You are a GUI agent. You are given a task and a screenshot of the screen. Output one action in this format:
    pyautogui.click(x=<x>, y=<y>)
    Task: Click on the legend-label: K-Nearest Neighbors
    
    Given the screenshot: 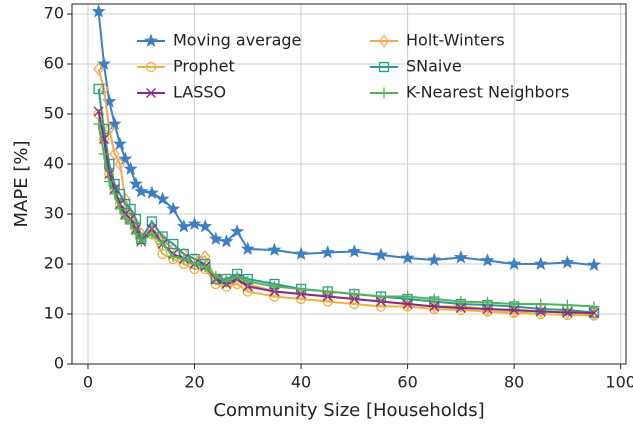 What is the action you would take?
    pyautogui.click(x=487, y=92)
    